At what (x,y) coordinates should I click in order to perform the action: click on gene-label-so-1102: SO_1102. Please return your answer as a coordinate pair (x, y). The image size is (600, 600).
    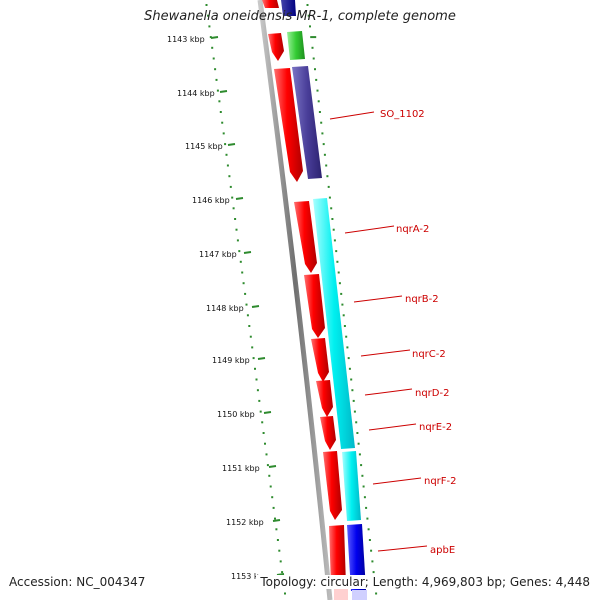
    Looking at the image, I should click on (402, 114).